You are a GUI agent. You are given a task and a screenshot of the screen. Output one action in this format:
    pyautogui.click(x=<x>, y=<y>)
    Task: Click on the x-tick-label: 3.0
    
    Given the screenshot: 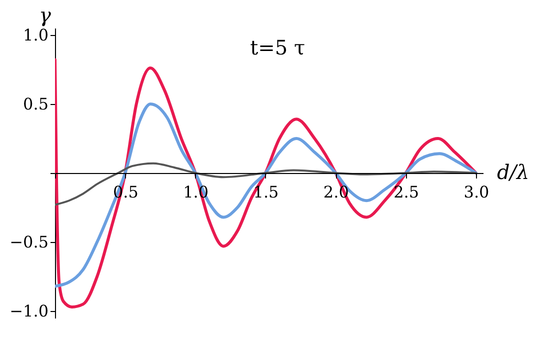 What is the action you would take?
    pyautogui.click(x=477, y=192)
    